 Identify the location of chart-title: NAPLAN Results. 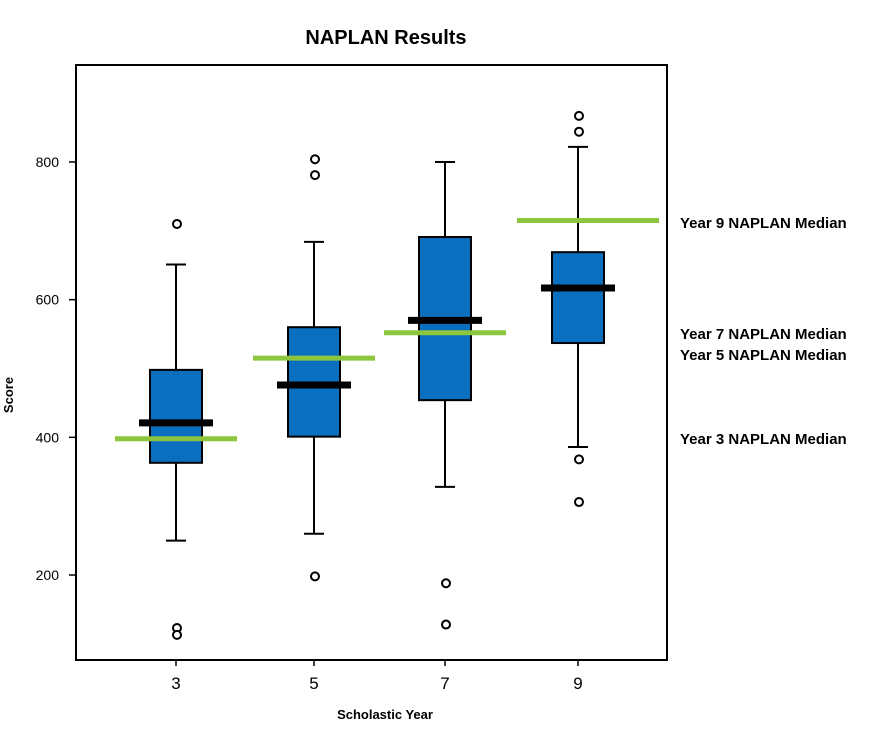
(385, 38).